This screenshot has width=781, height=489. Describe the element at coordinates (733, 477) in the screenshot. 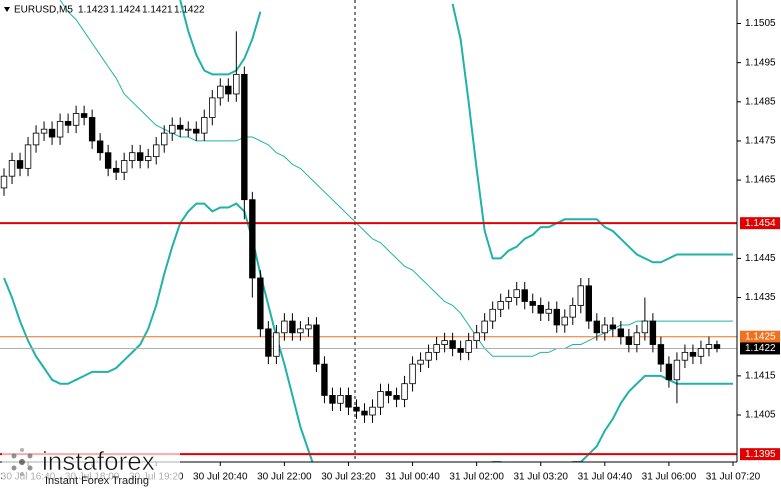

I see `x-tick-label: 31 Jul 07:20` at that location.